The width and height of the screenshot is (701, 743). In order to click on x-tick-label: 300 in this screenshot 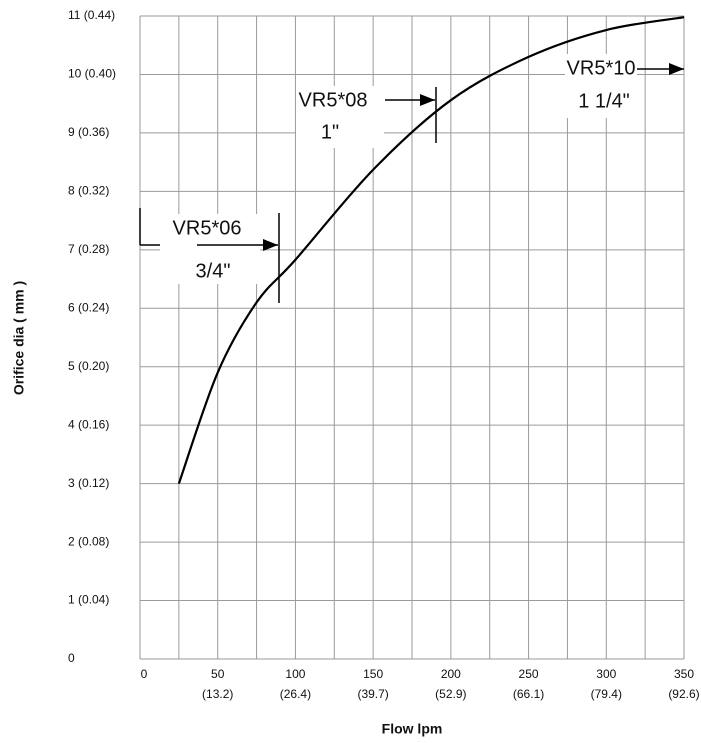, I will do `click(606, 674)`.